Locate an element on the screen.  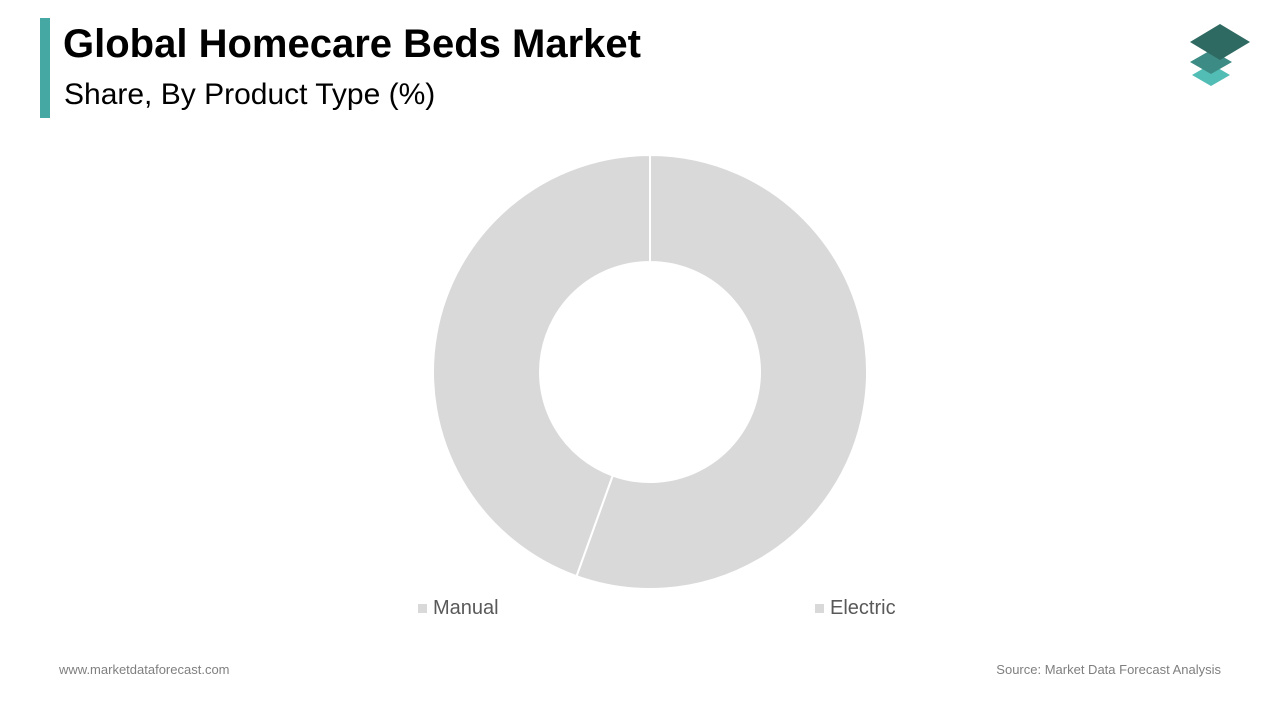
legend-item-manual: Manual is located at coordinates (458, 608).